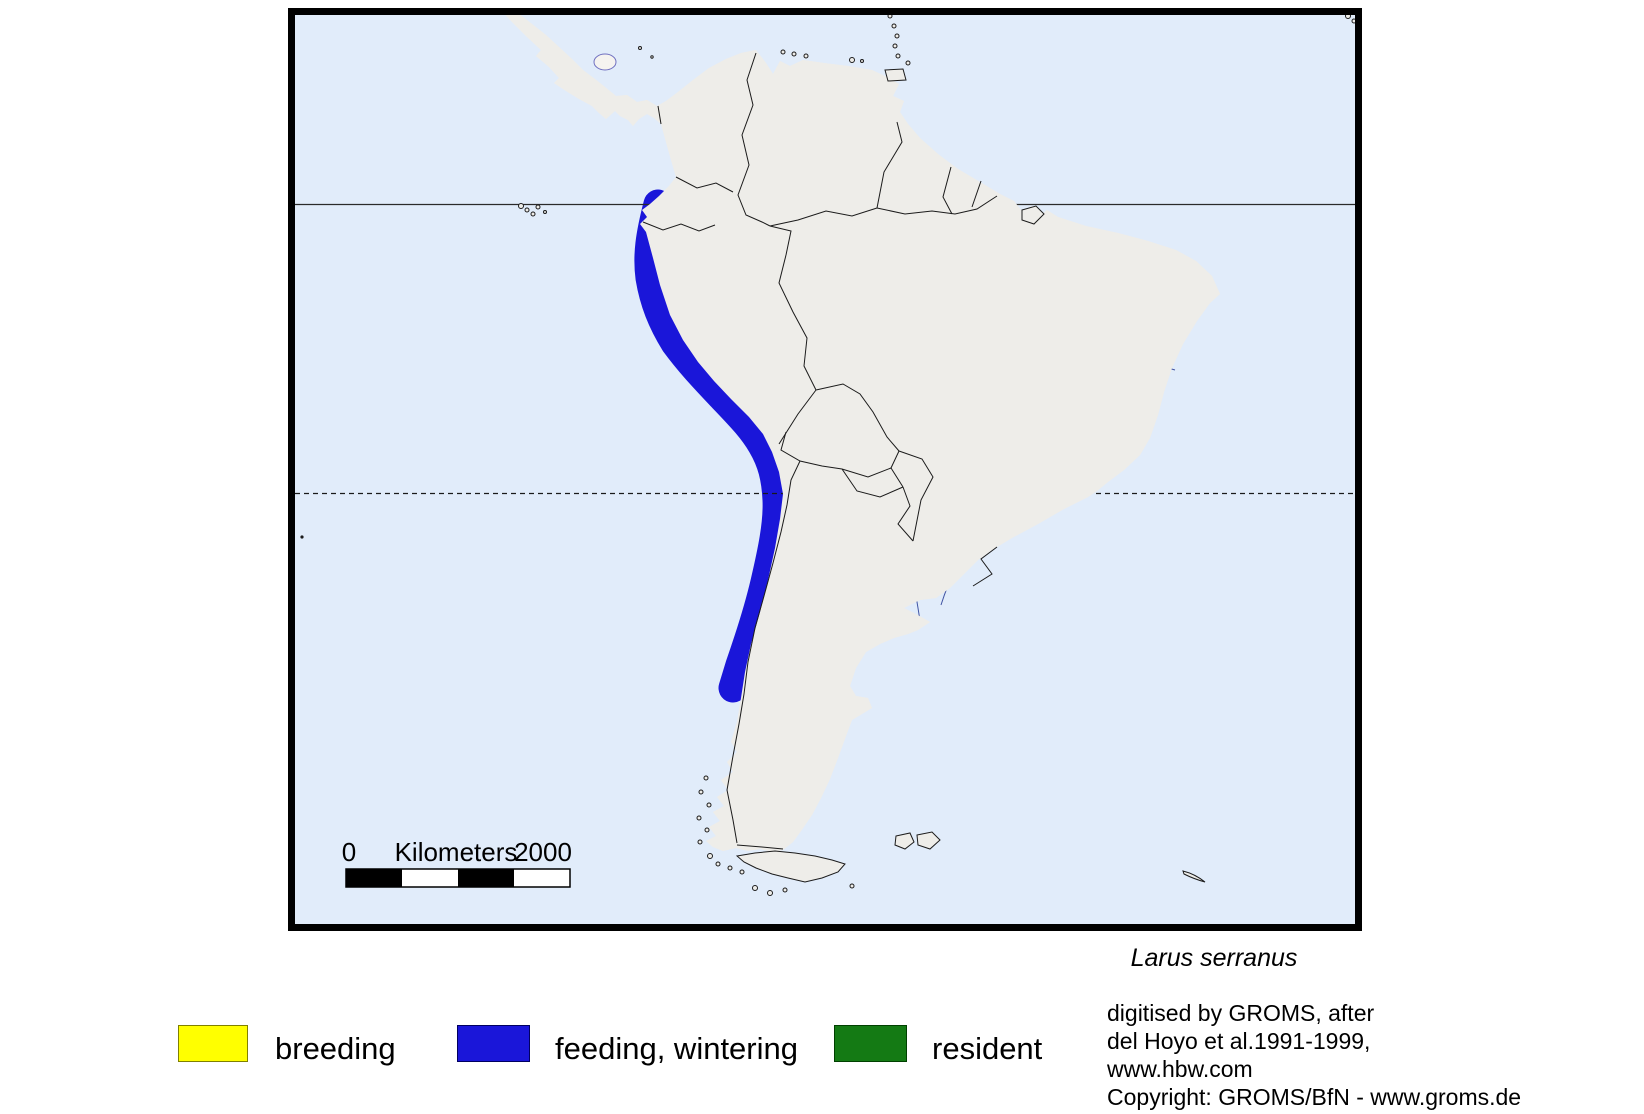 The width and height of the screenshot is (1644, 1114). Describe the element at coordinates (895, 75) in the screenshot. I see `trinidad-island` at that location.